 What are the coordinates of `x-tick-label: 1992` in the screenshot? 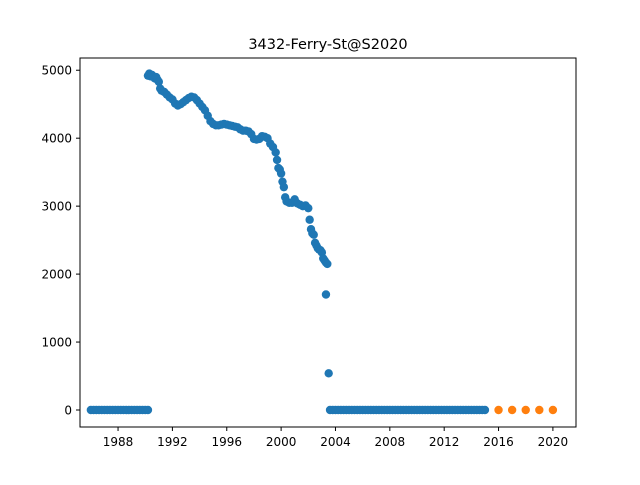 It's located at (172, 442).